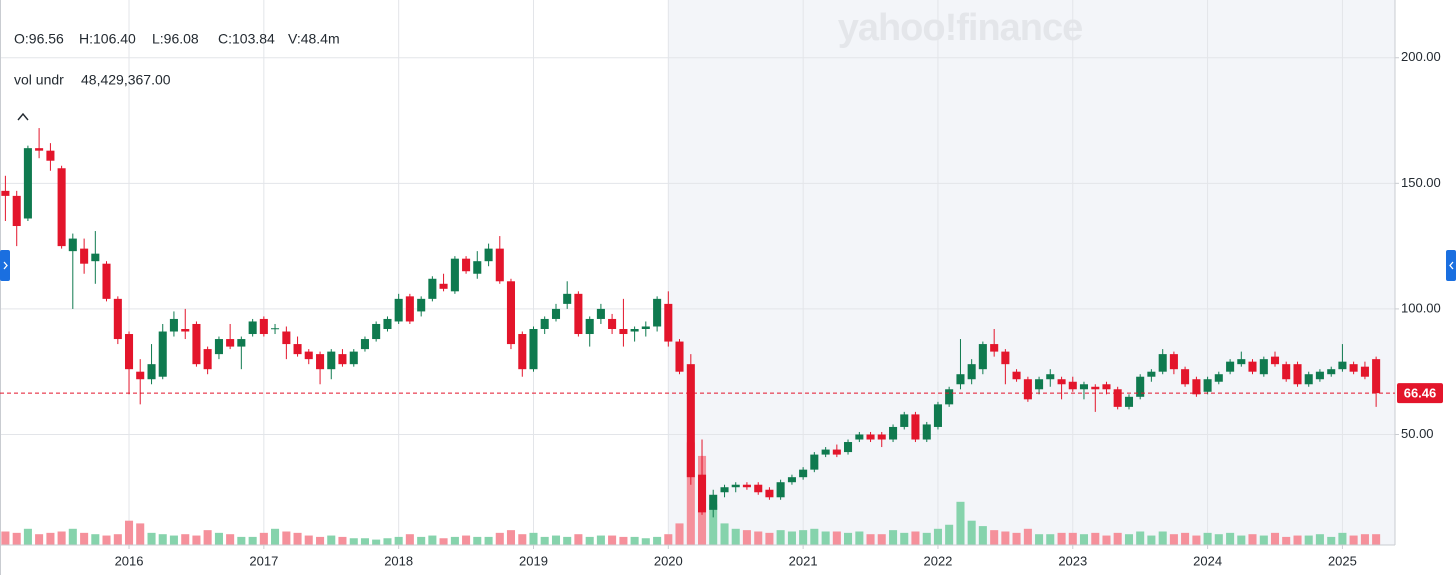  What do you see at coordinates (314, 39) in the screenshot?
I see `ohlc-volume: V:48.4m` at bounding box center [314, 39].